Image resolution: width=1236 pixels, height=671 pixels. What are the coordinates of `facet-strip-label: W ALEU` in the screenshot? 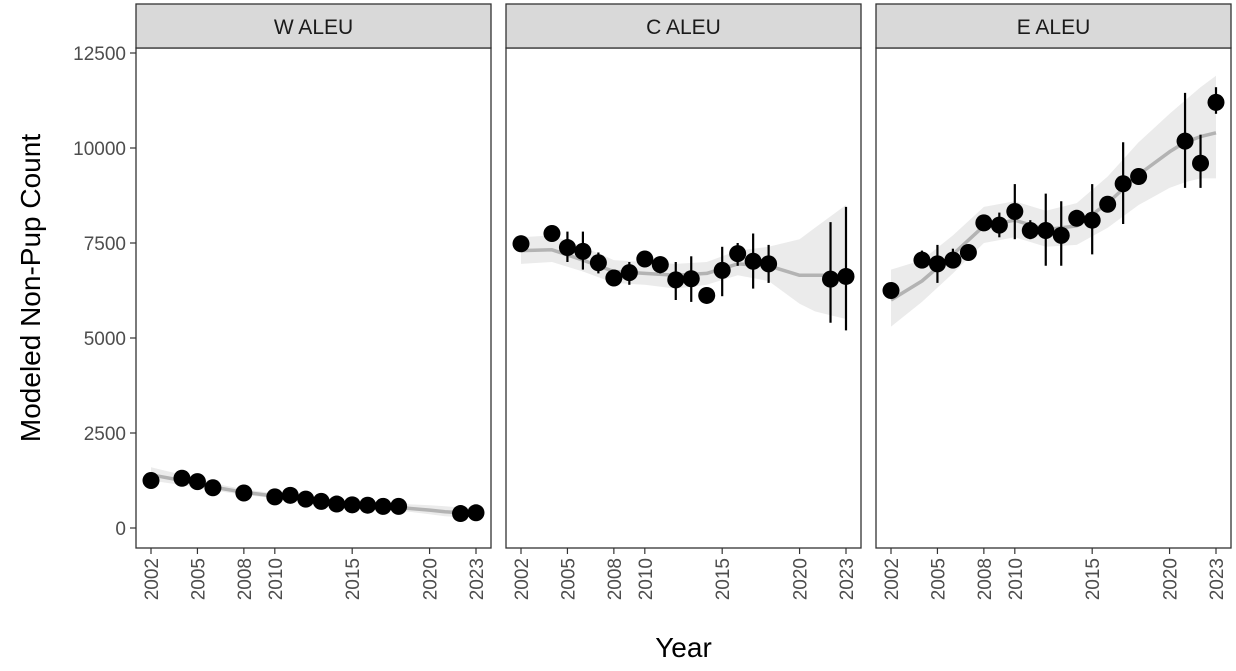 It's located at (313, 27).